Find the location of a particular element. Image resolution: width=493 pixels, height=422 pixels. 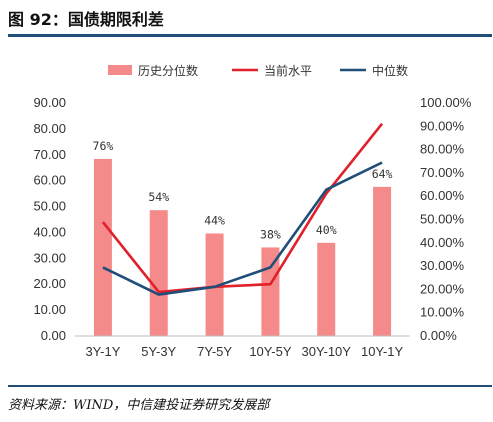

right-tick-label: 90.00% is located at coordinates (442, 125).